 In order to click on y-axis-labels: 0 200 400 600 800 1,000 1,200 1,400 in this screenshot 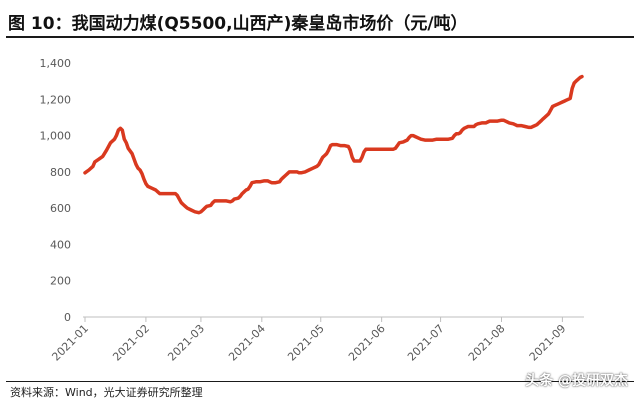, I will do `click(56, 190)`.